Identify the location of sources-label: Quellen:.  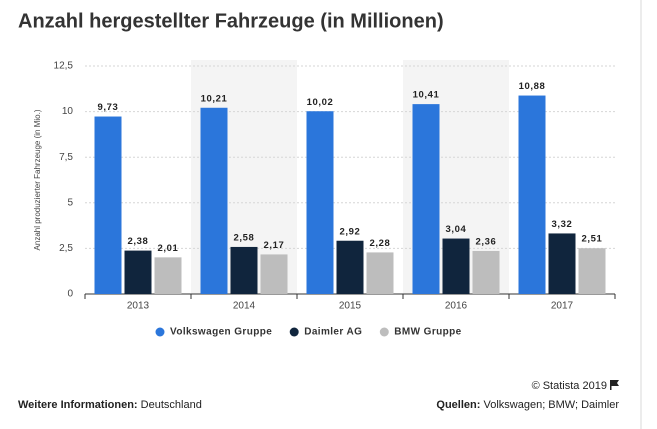
(458, 405).